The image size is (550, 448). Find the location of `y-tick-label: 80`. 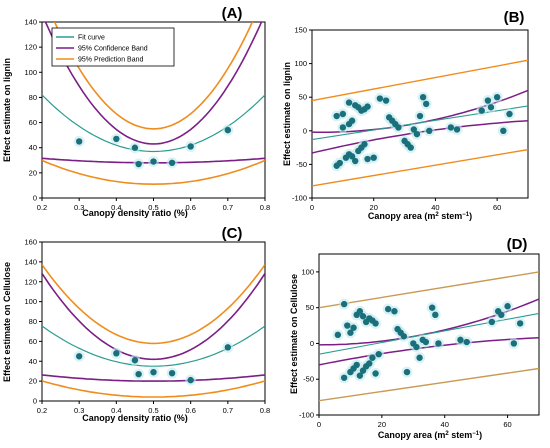

y-tick-label: 80 is located at coordinates (33, 321).